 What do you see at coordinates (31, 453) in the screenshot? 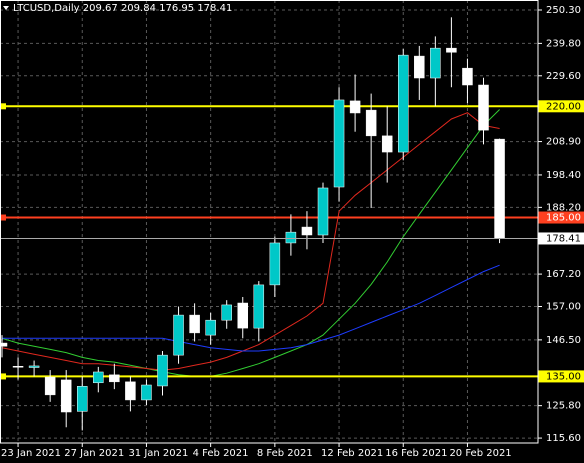
I see `x-tick-label: 23 Jan 2021` at bounding box center [31, 453].